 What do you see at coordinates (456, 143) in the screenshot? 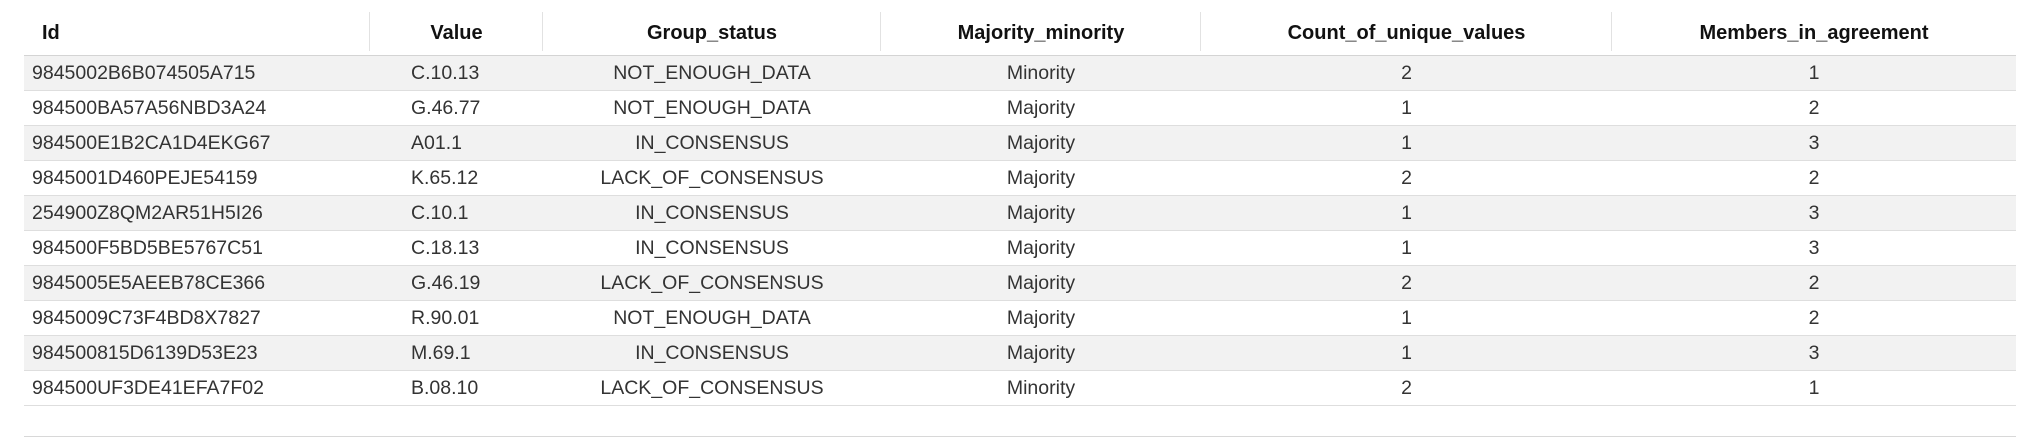
I see `cell-value: A01.1` at bounding box center [456, 143].